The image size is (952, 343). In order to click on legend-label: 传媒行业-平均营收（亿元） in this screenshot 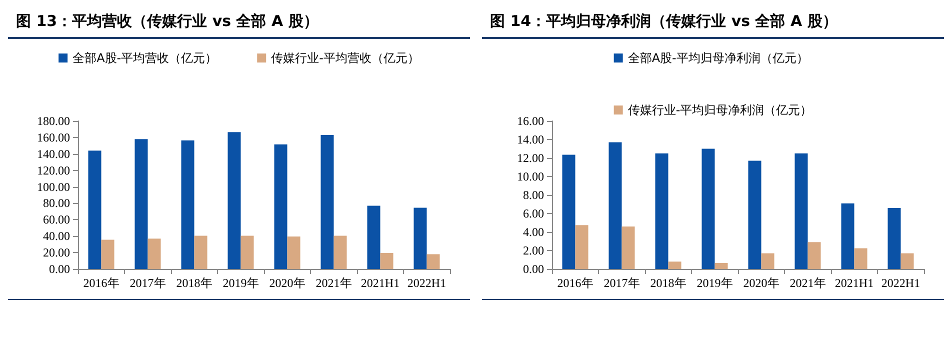, I will do `click(345, 58)`.